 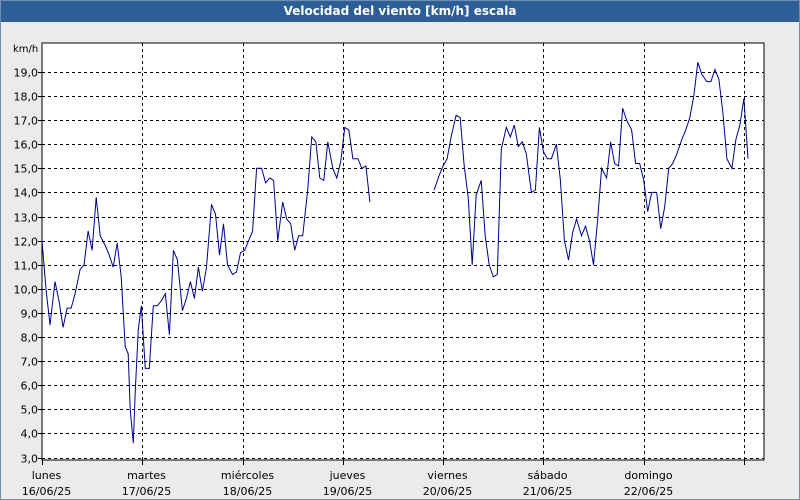 I want to click on y-tick-label: 6,0, so click(x=30, y=386).